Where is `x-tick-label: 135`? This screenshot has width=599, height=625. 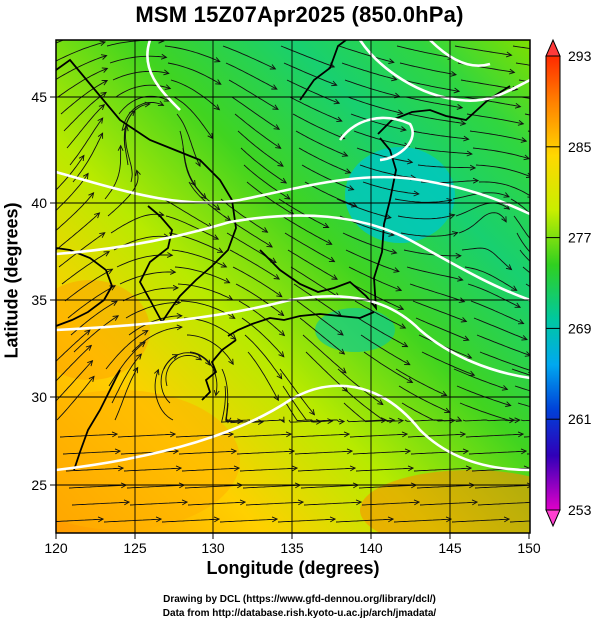 x-tick-label: 135 is located at coordinates (292, 548).